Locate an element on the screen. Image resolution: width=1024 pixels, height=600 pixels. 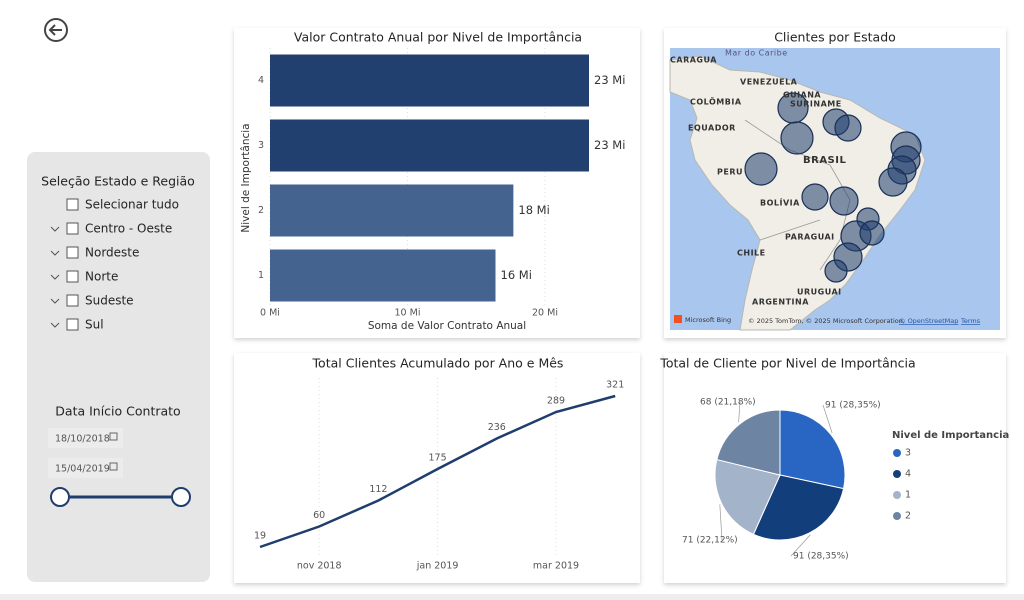
map-label: VENEZUELA is located at coordinates (769, 82).